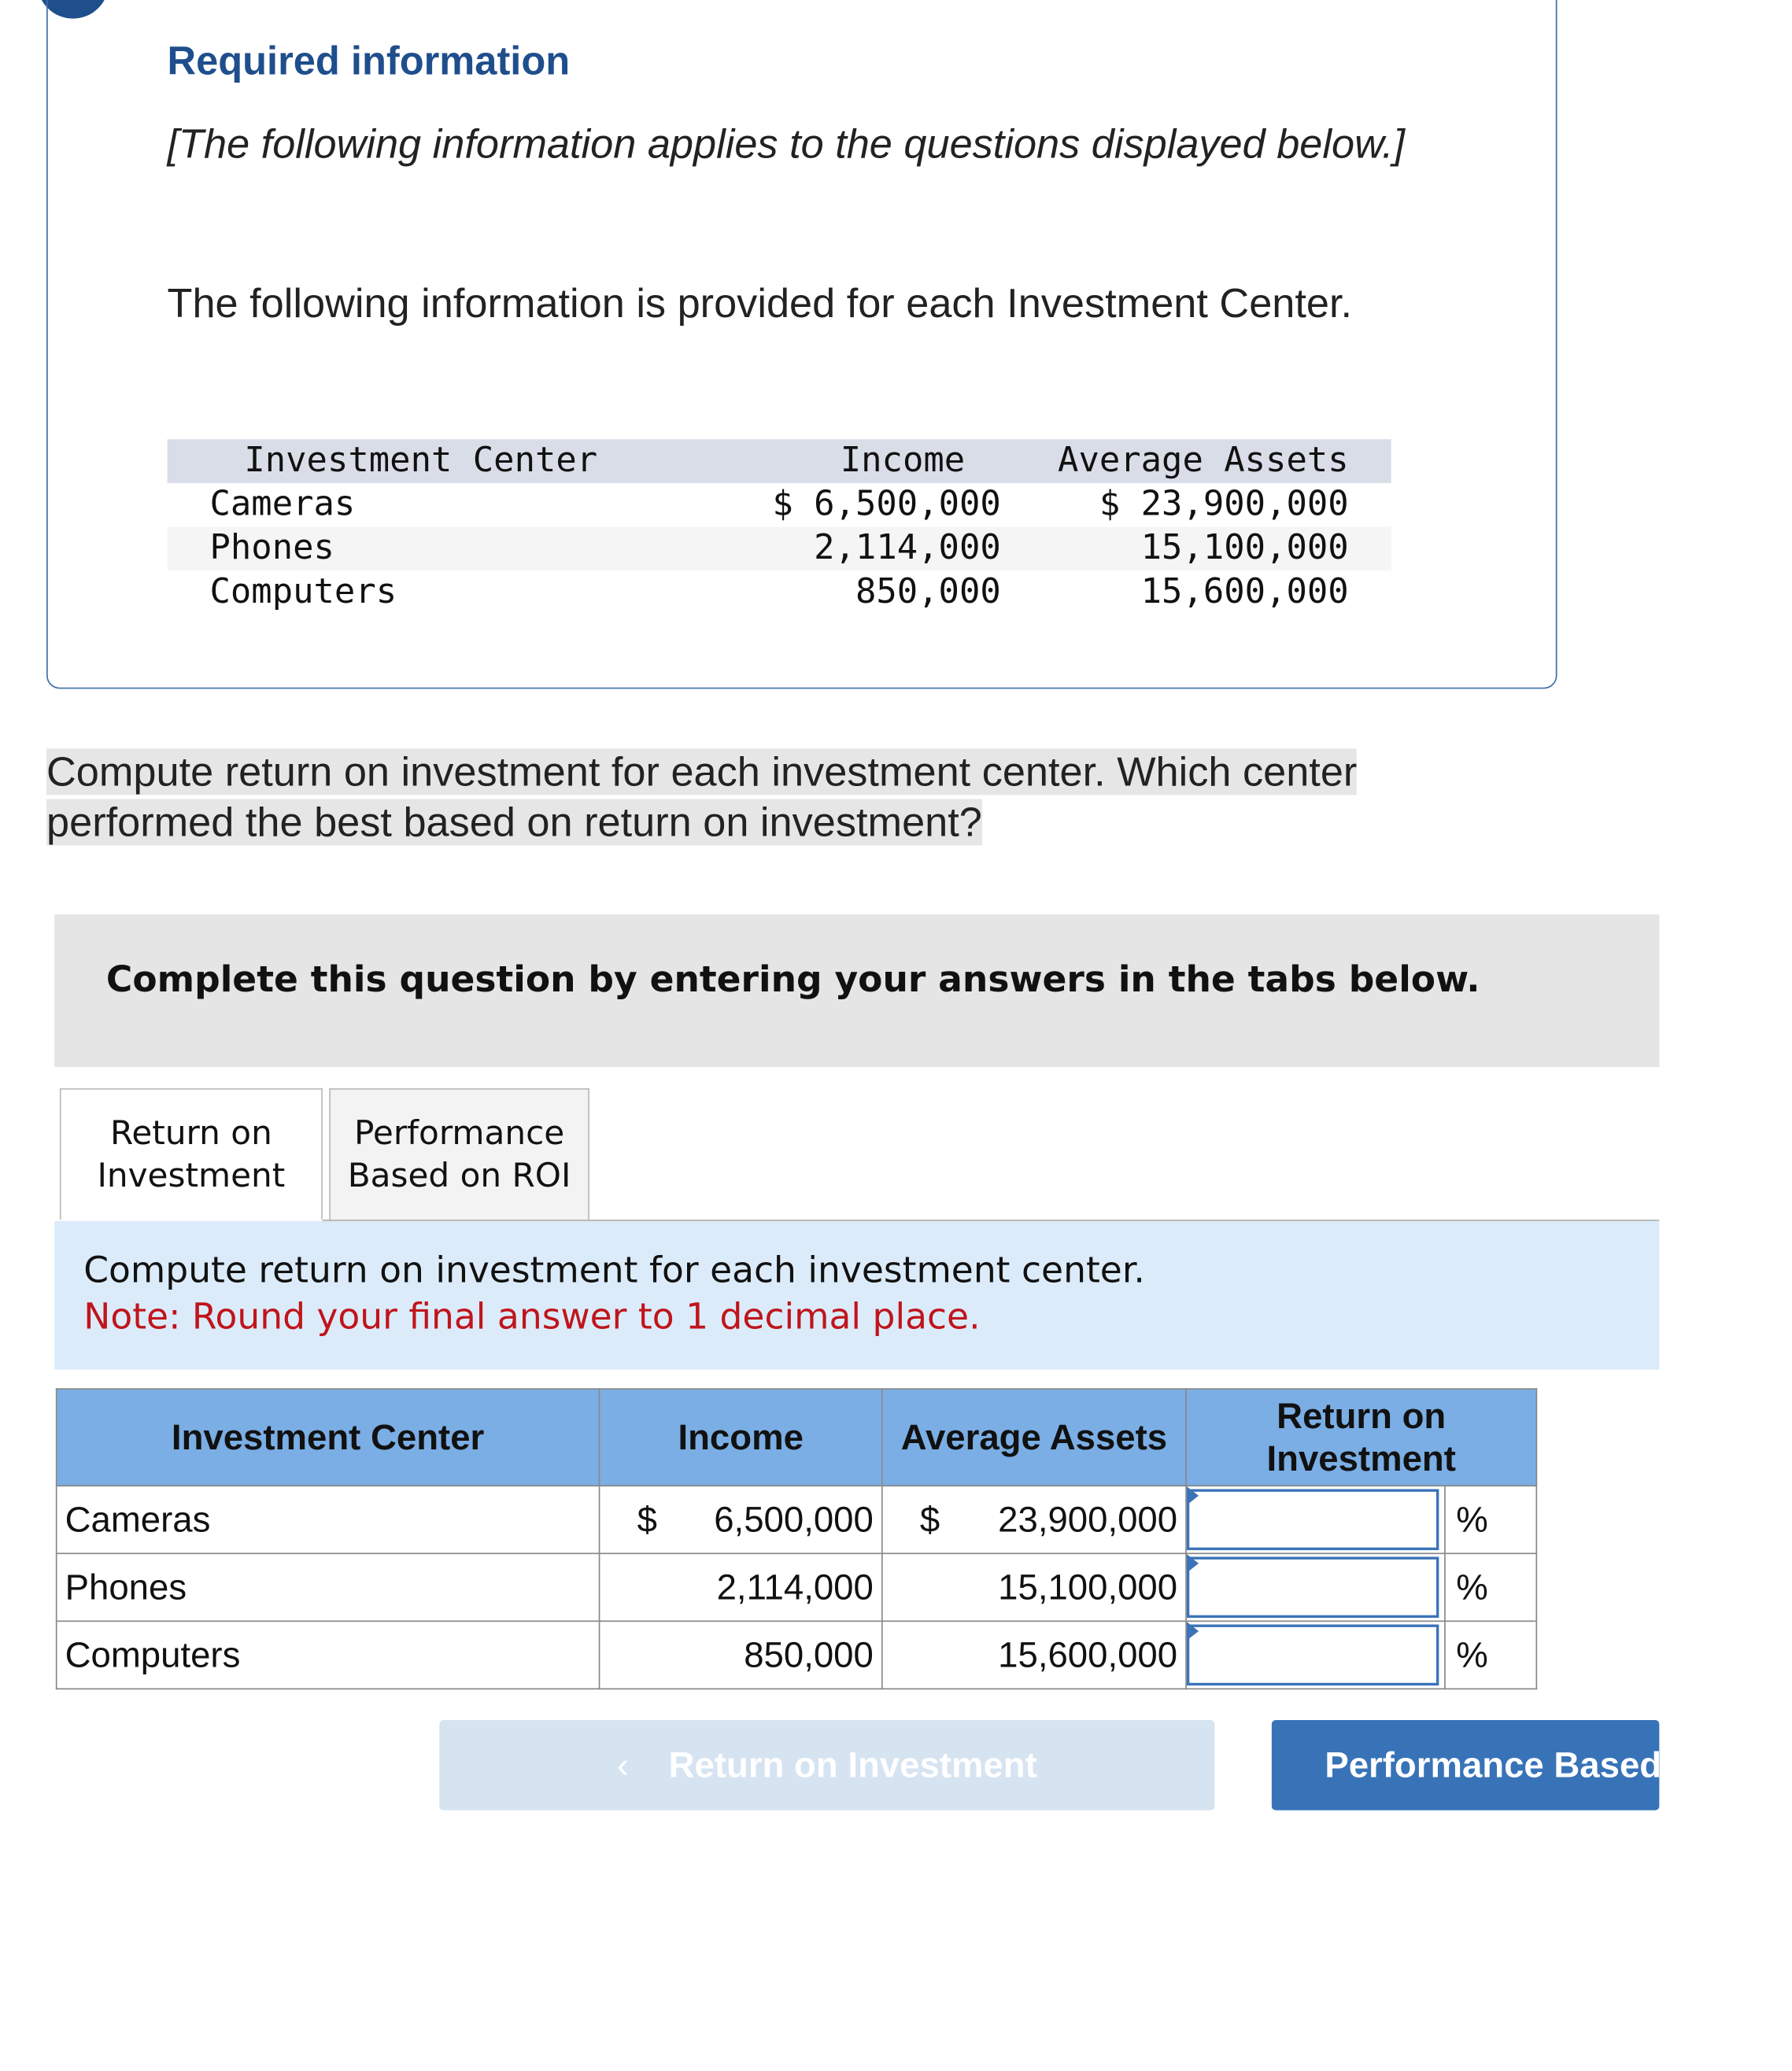 The height and width of the screenshot is (2071, 1792). I want to click on table-row: Computers 850,000 15,600,000 %, so click(796, 1655).